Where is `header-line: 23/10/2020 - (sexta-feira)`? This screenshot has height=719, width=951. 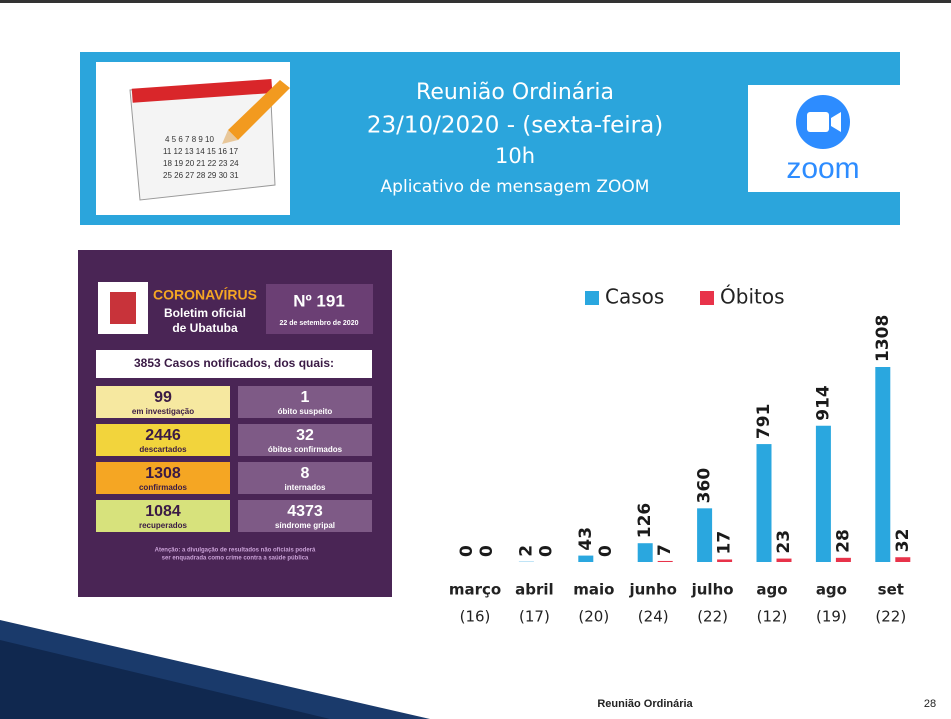 header-line: 23/10/2020 - (sexta-feira) is located at coordinates (515, 126).